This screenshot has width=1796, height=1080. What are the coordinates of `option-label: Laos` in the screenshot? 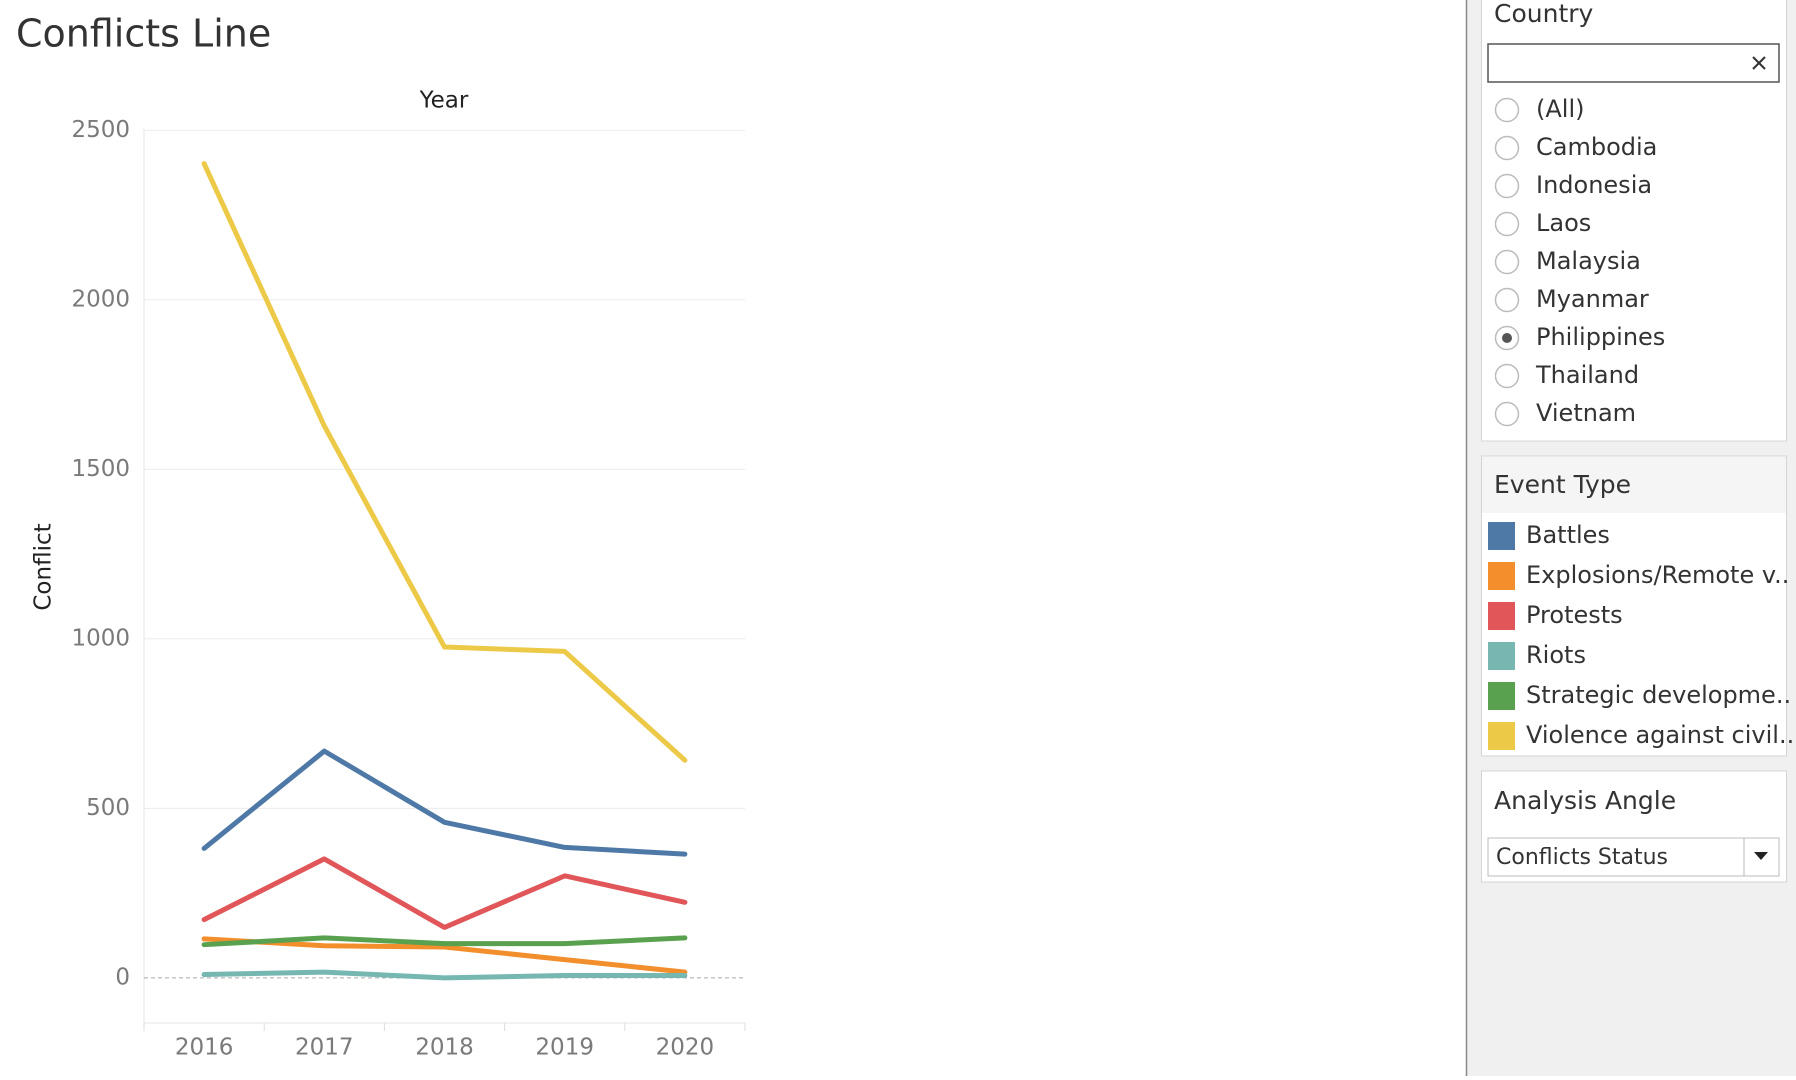 It's located at (1563, 223).